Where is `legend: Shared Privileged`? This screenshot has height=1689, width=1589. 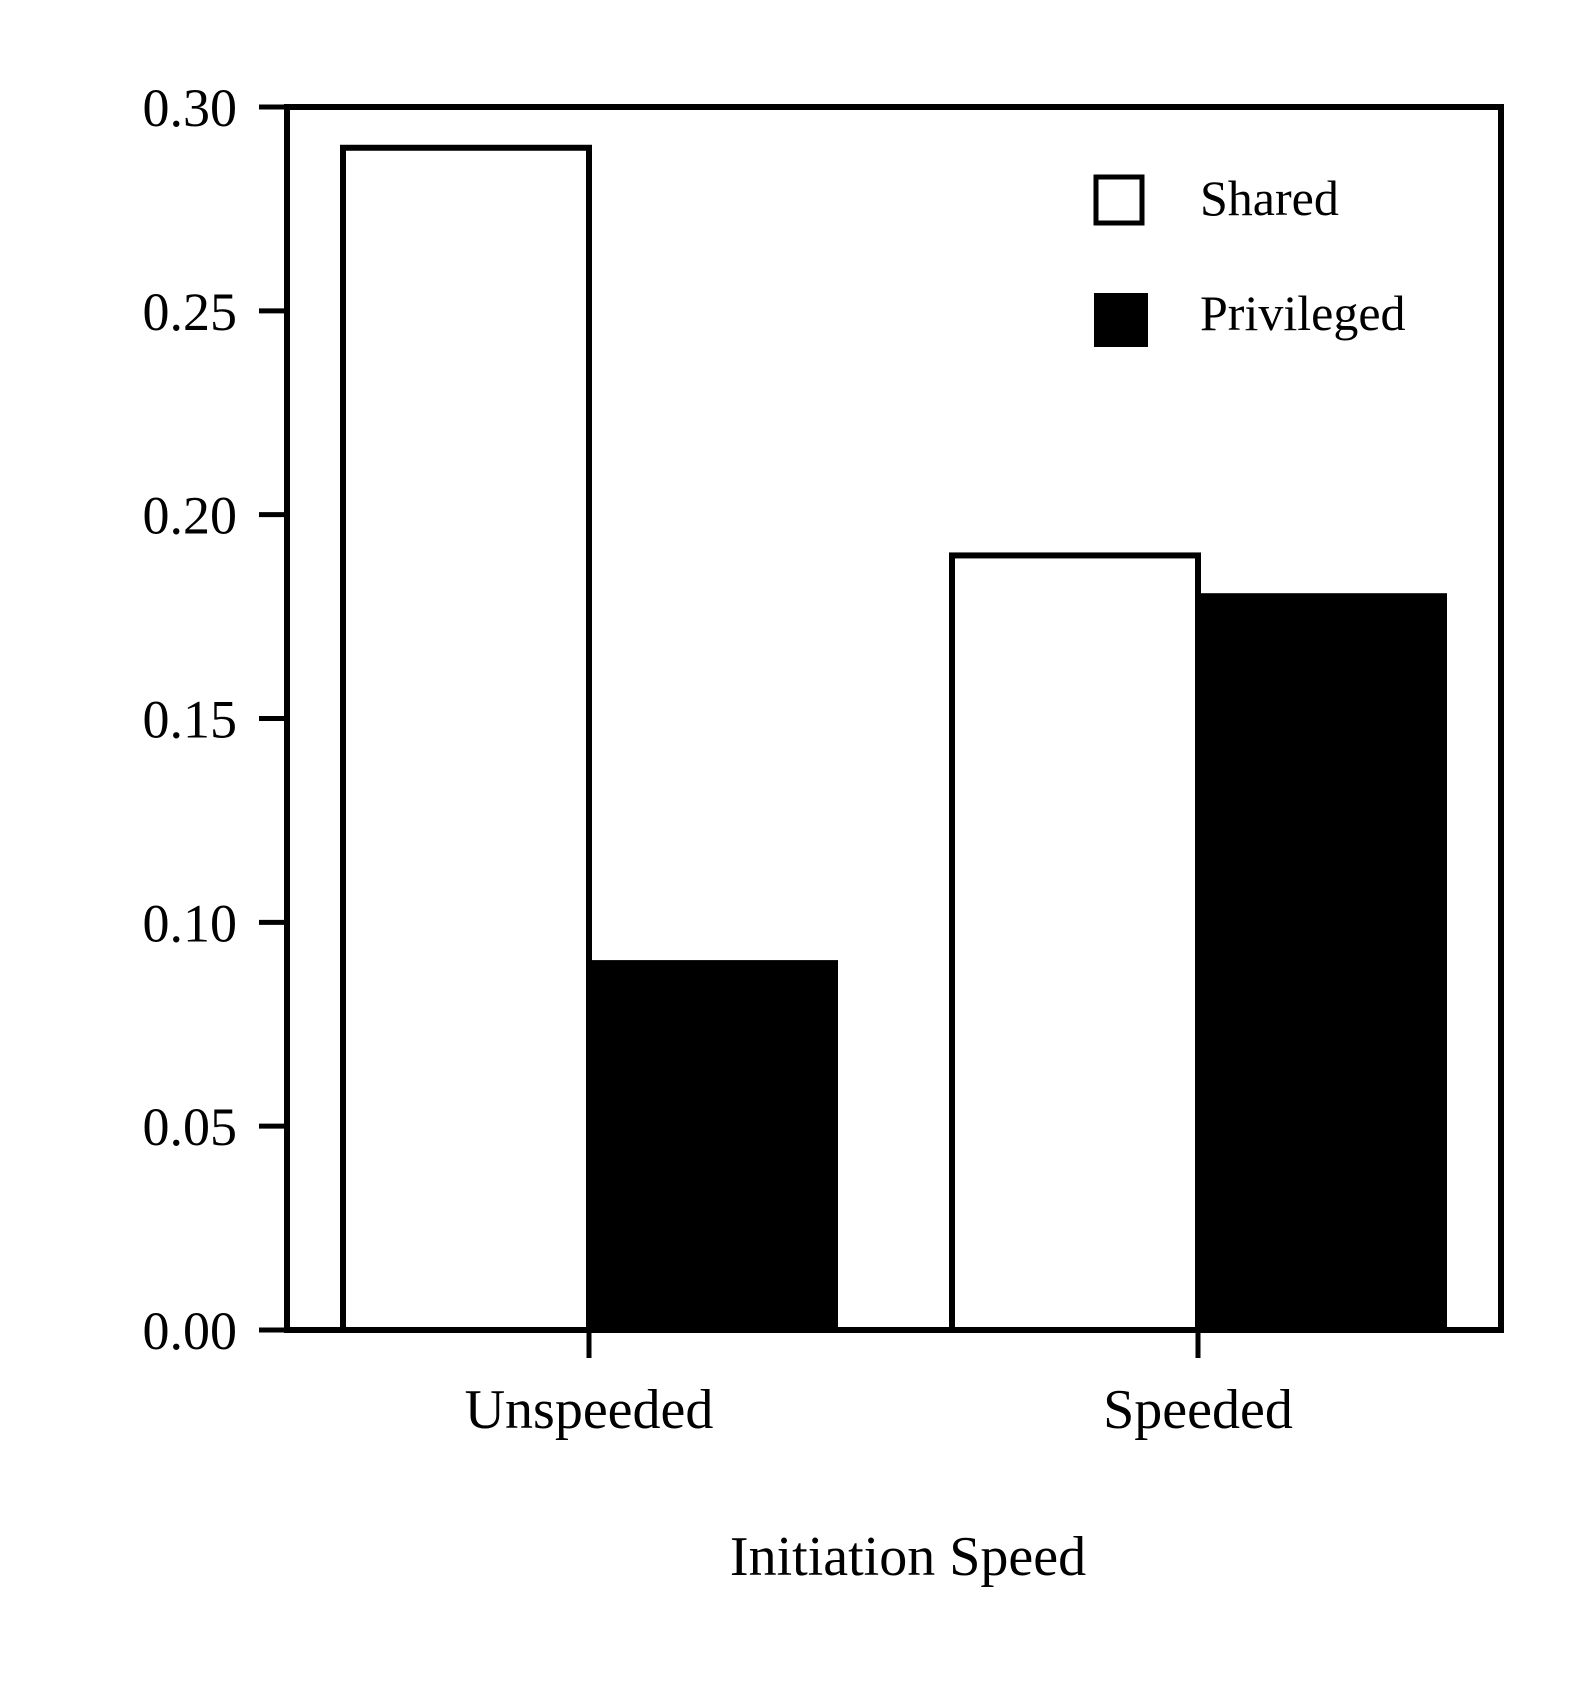
legend: Shared Privileged is located at coordinates (1249, 258).